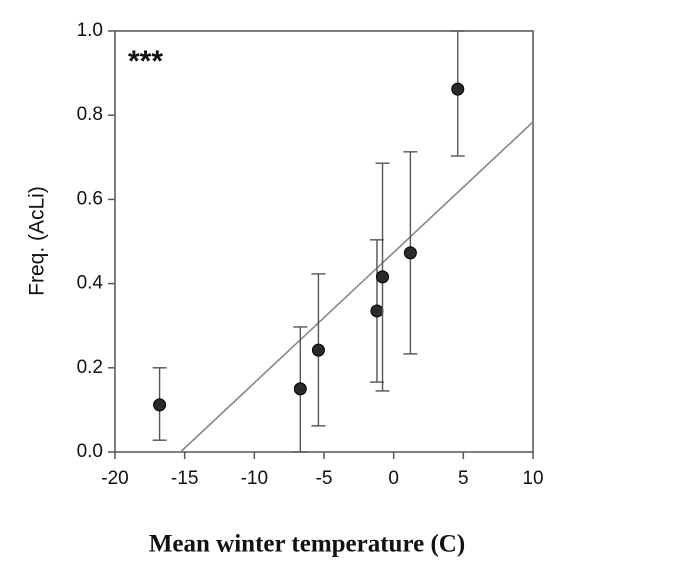  Describe the element at coordinates (90, 451) in the screenshot. I see `y-tick-label: 0.0` at that location.